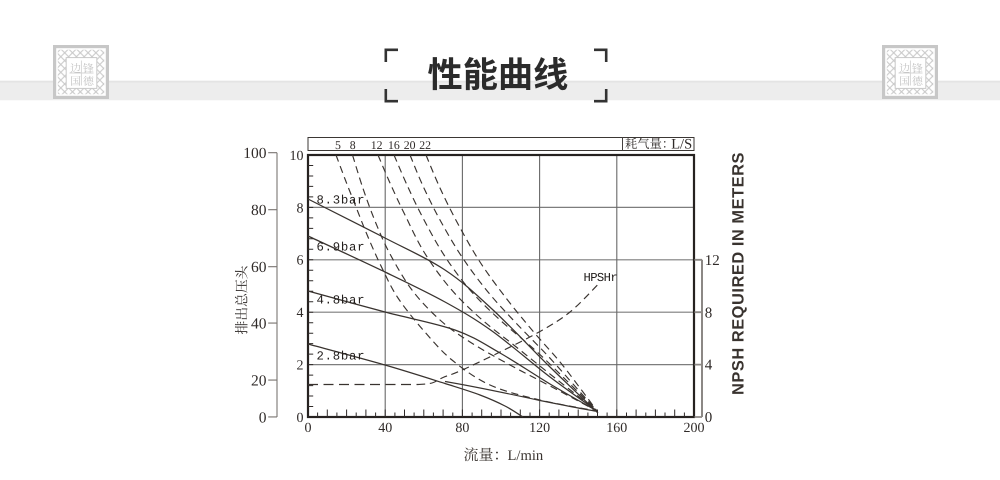 The height and width of the screenshot is (480, 1000). Describe the element at coordinates (601, 278) in the screenshot. I see `svg-text: HPSHr` at that location.